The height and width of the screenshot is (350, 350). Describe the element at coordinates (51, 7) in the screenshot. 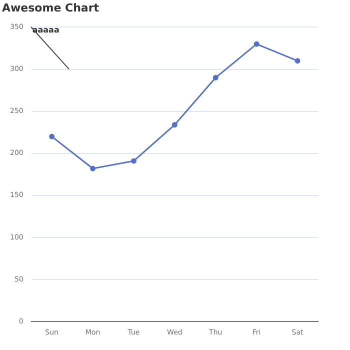

I see `chart-title: Awesome Chart` at that location.